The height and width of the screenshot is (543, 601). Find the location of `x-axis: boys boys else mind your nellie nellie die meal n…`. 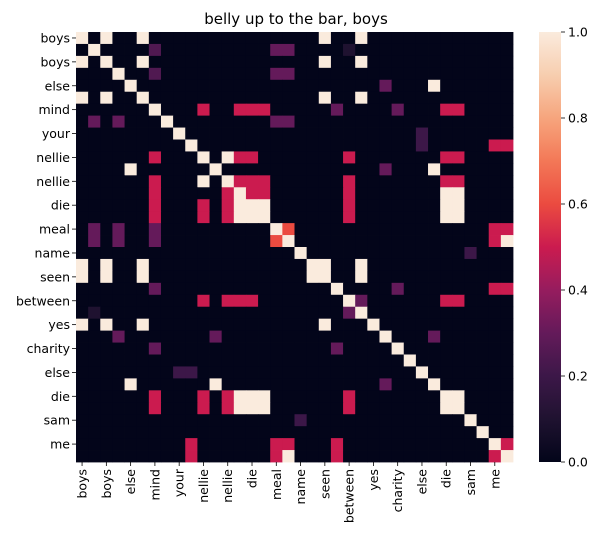

x-axis: boys boys else mind your nellie nellie die meal n… is located at coordinates (288, 492).